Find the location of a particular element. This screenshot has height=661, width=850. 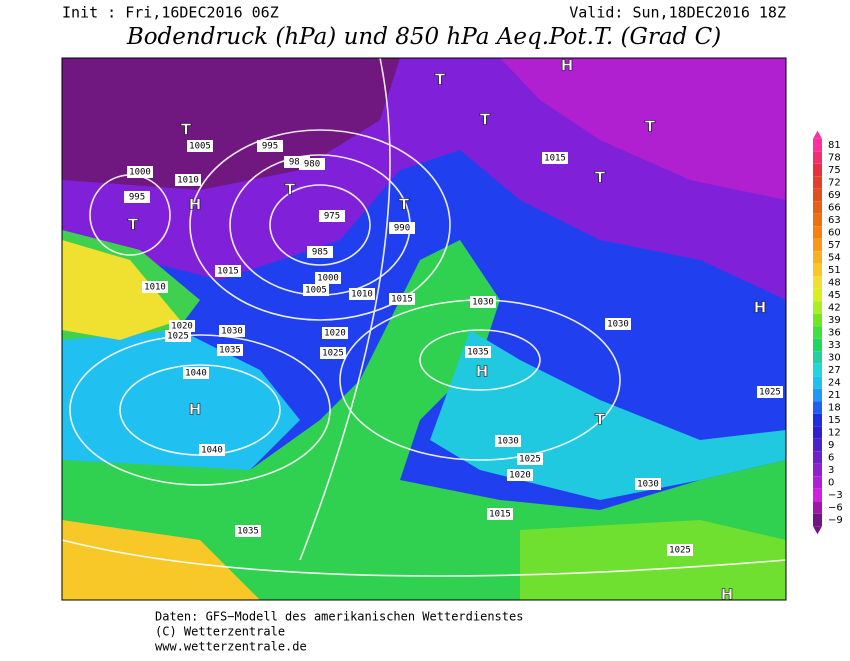

colorbar-label: 30 is located at coordinates (834, 358).